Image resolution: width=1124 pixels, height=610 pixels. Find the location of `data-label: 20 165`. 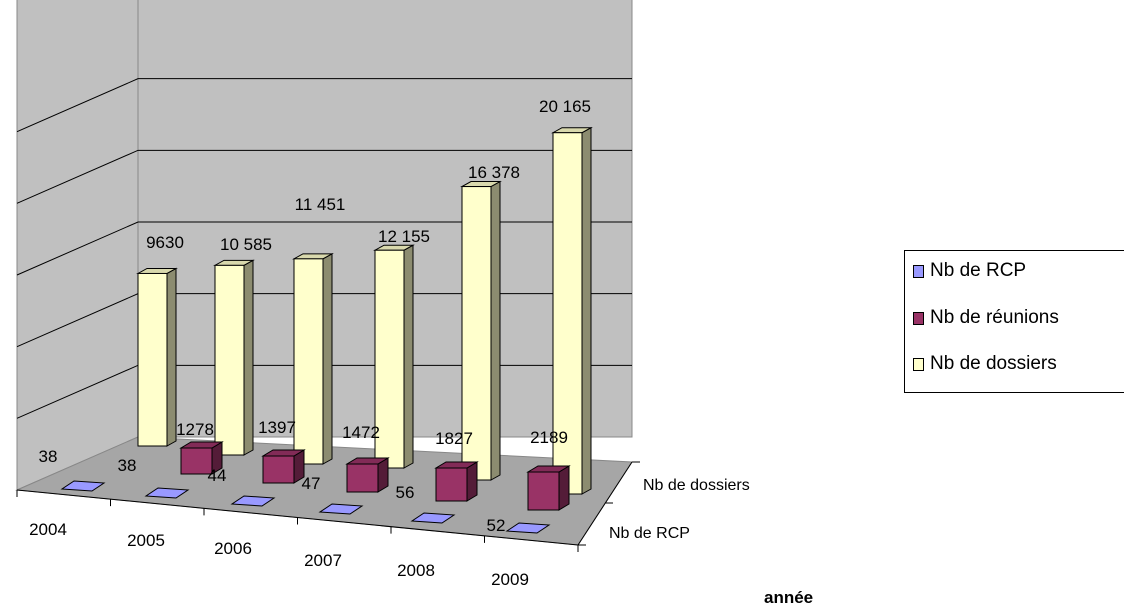

data-label: 20 165 is located at coordinates (565, 106).